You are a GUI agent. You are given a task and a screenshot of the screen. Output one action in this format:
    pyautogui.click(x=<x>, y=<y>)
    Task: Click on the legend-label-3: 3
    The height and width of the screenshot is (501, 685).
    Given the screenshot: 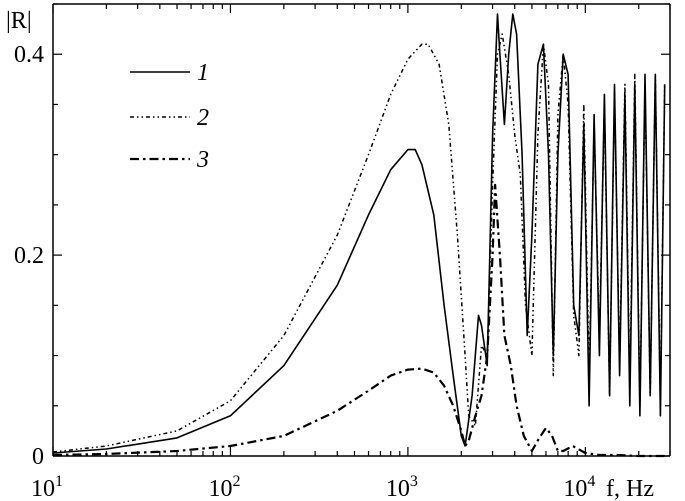 What is the action you would take?
    pyautogui.click(x=202, y=160)
    